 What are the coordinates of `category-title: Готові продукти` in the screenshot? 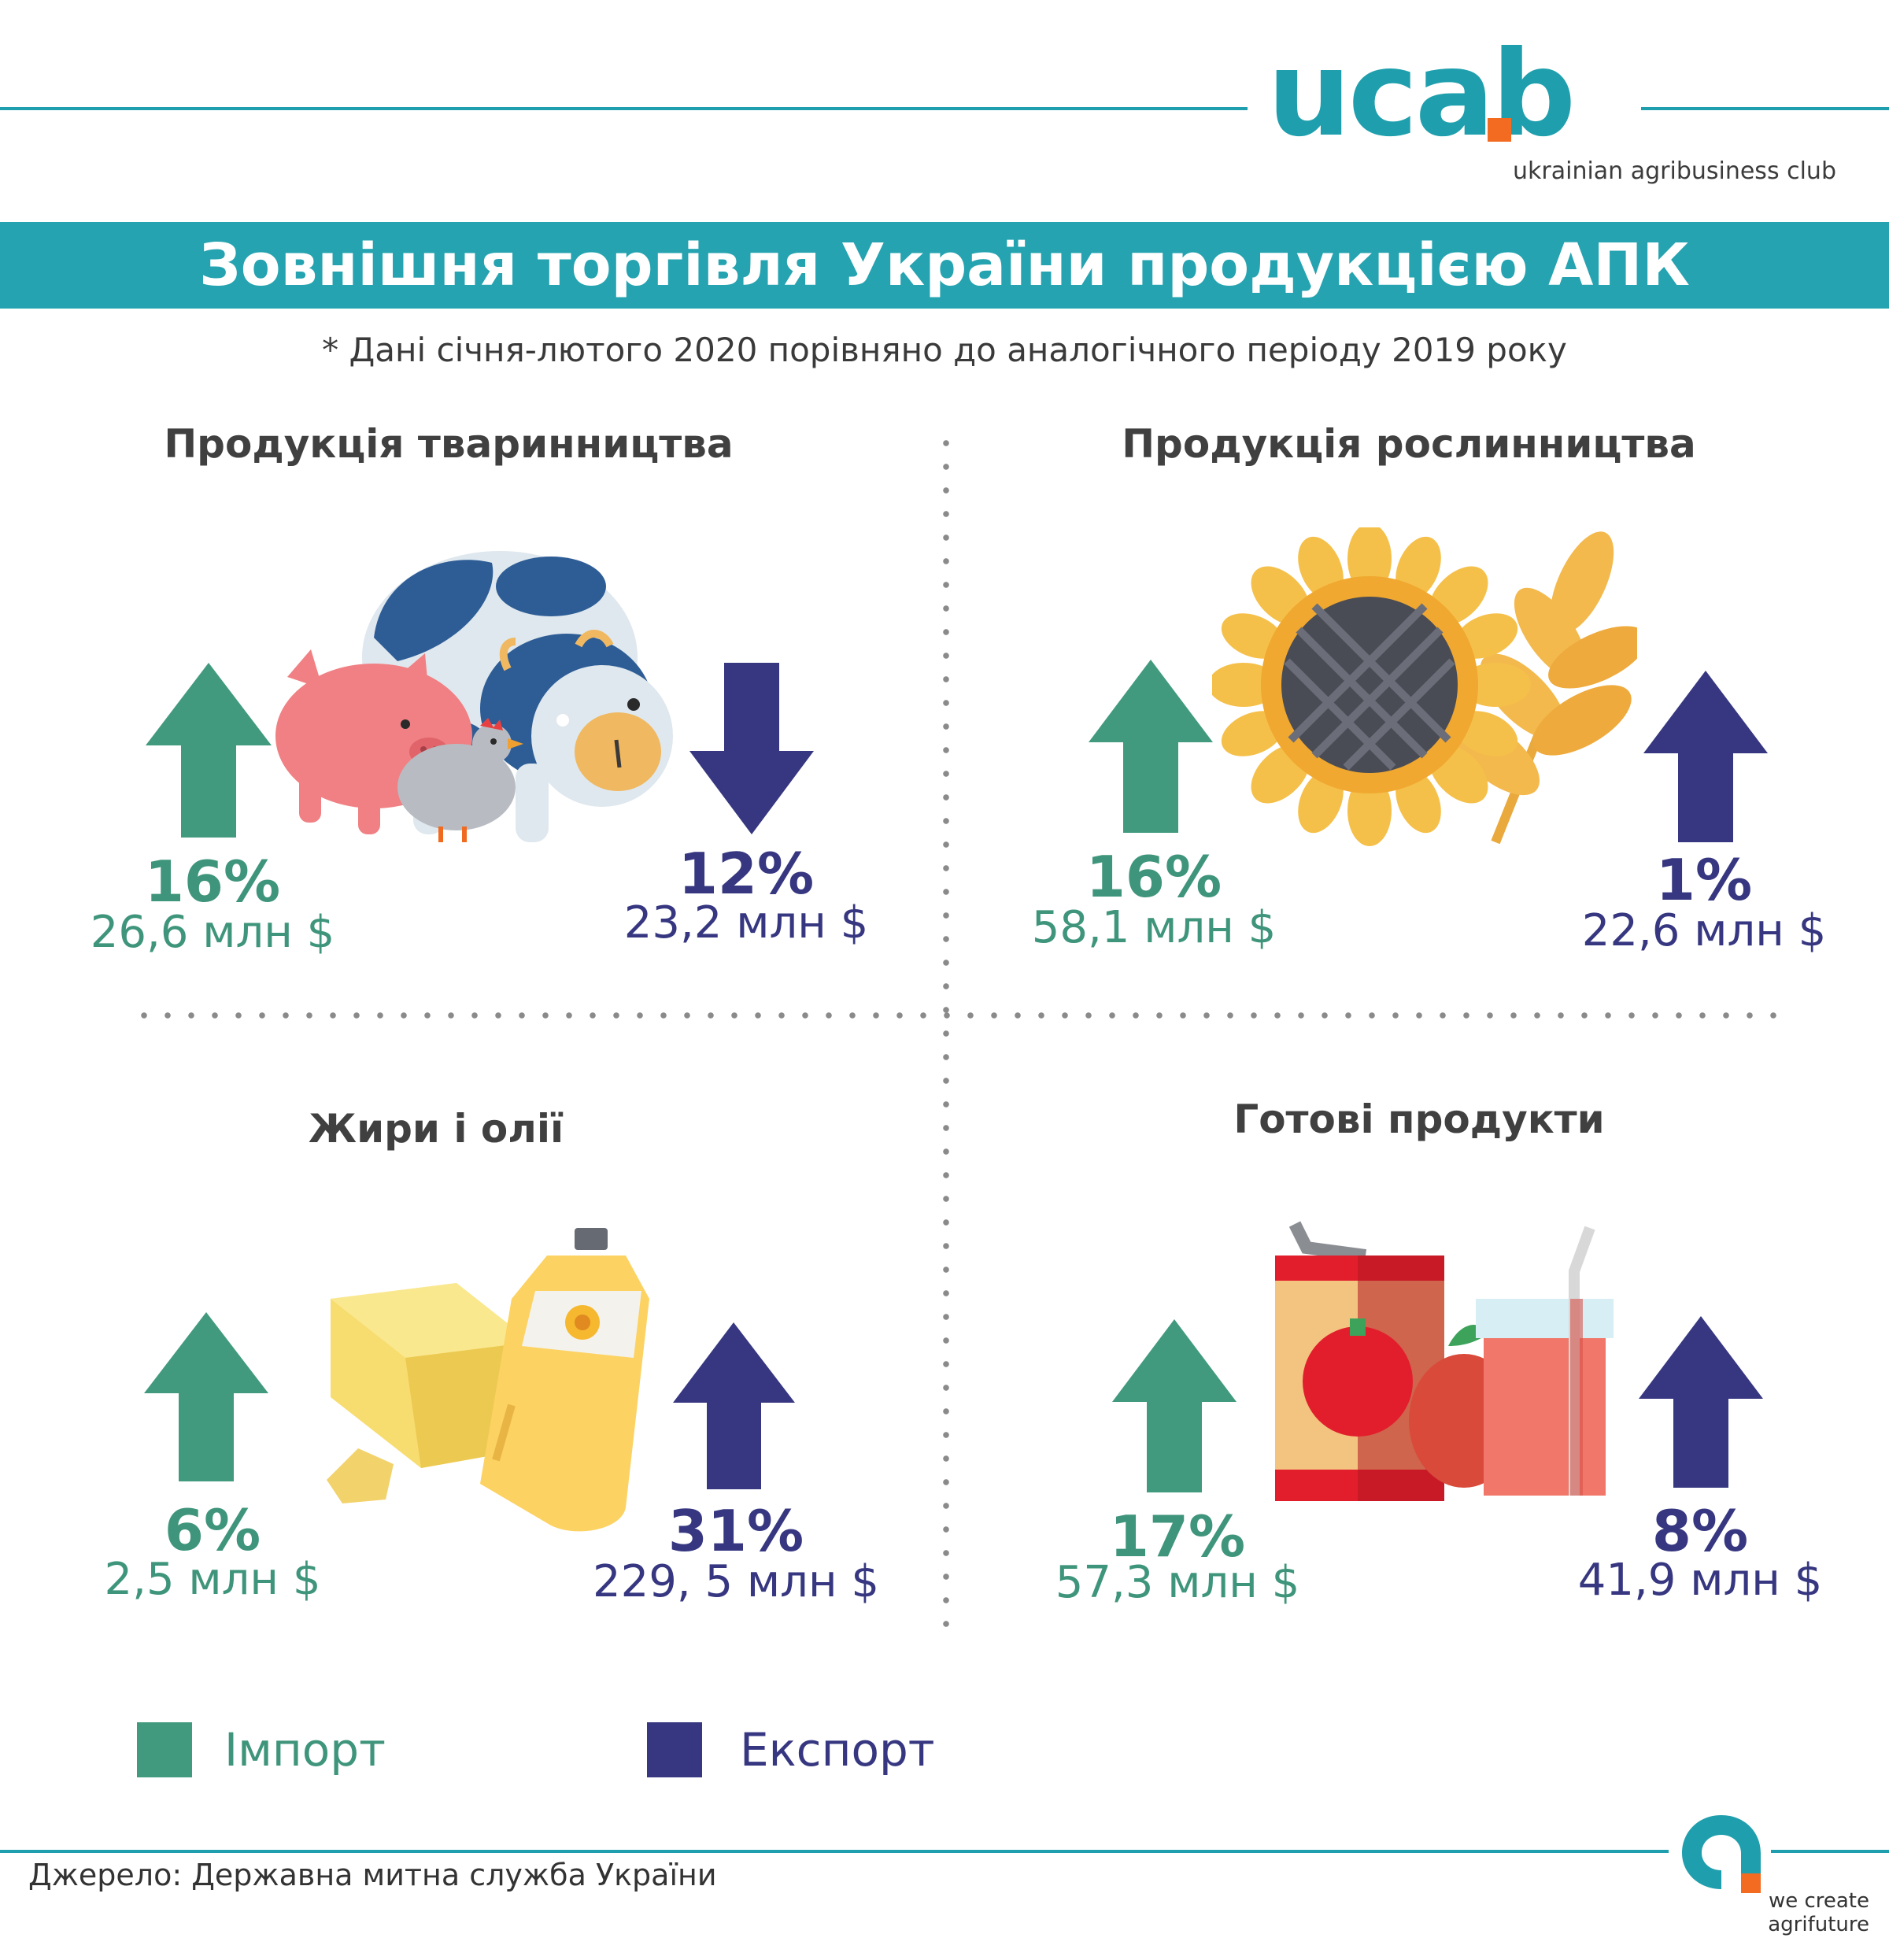 It's located at (1419, 1119).